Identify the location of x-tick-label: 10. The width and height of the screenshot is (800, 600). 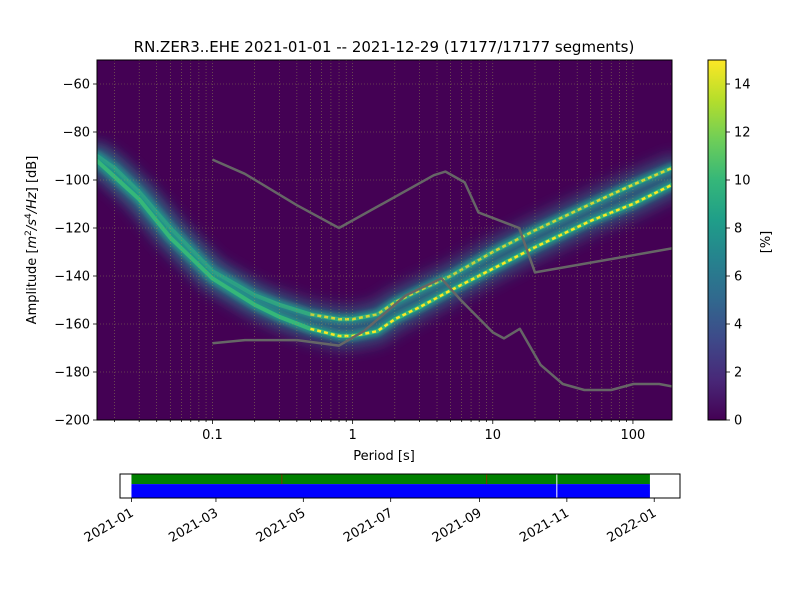
(493, 435).